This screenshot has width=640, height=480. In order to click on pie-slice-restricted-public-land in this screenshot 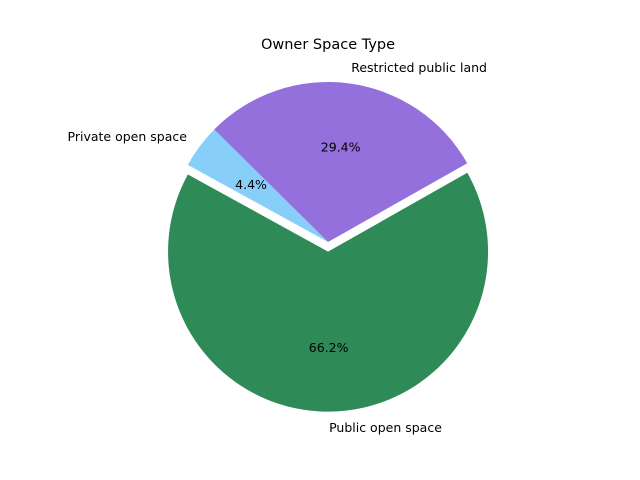, I will do `click(341, 162)`.